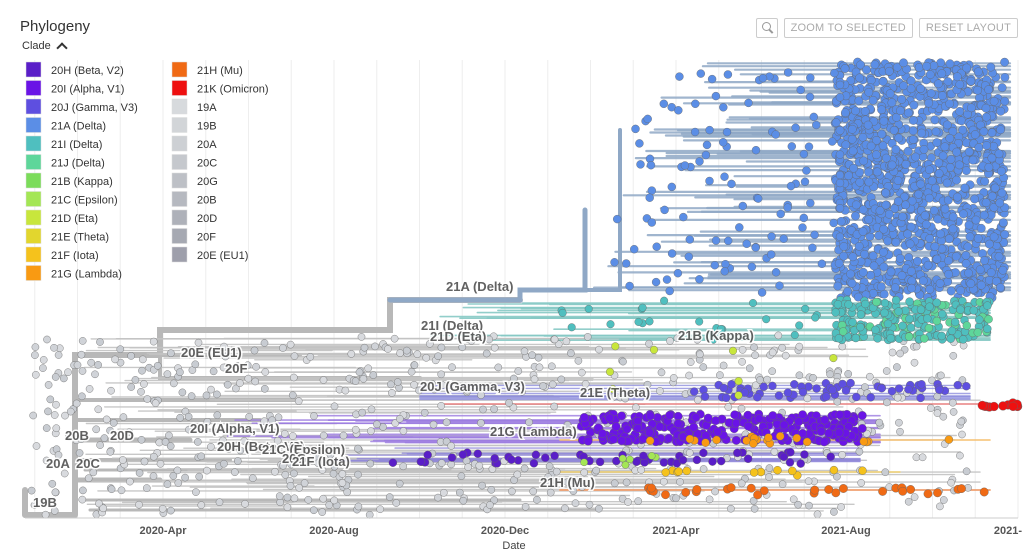  Describe the element at coordinates (194, 162) in the screenshot. I see `legend-entry: 20C` at that location.